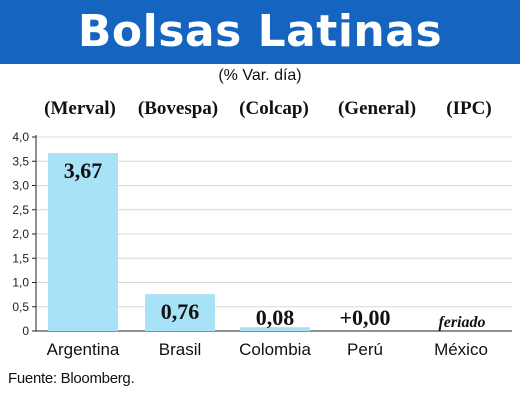 Image resolution: width=520 pixels, height=412 pixels. I want to click on data-label: 0,08, so click(275, 317).